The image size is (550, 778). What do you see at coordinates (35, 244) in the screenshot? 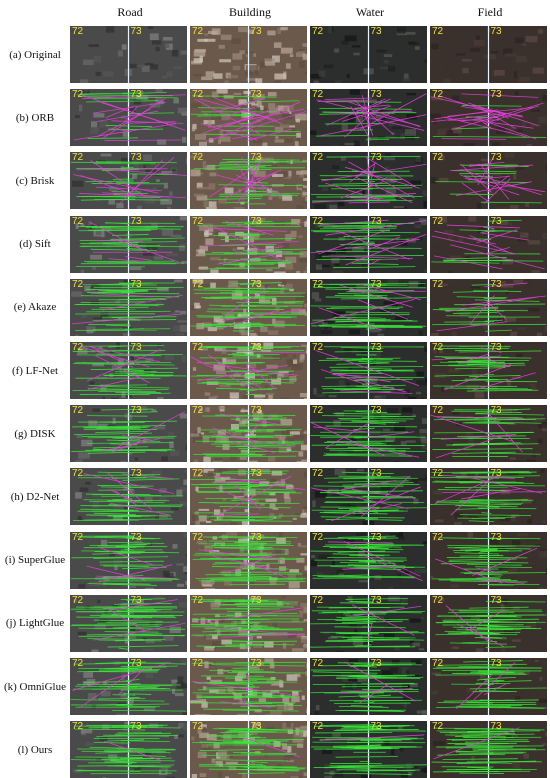
I see `row-label: (d) Sift` at bounding box center [35, 244].